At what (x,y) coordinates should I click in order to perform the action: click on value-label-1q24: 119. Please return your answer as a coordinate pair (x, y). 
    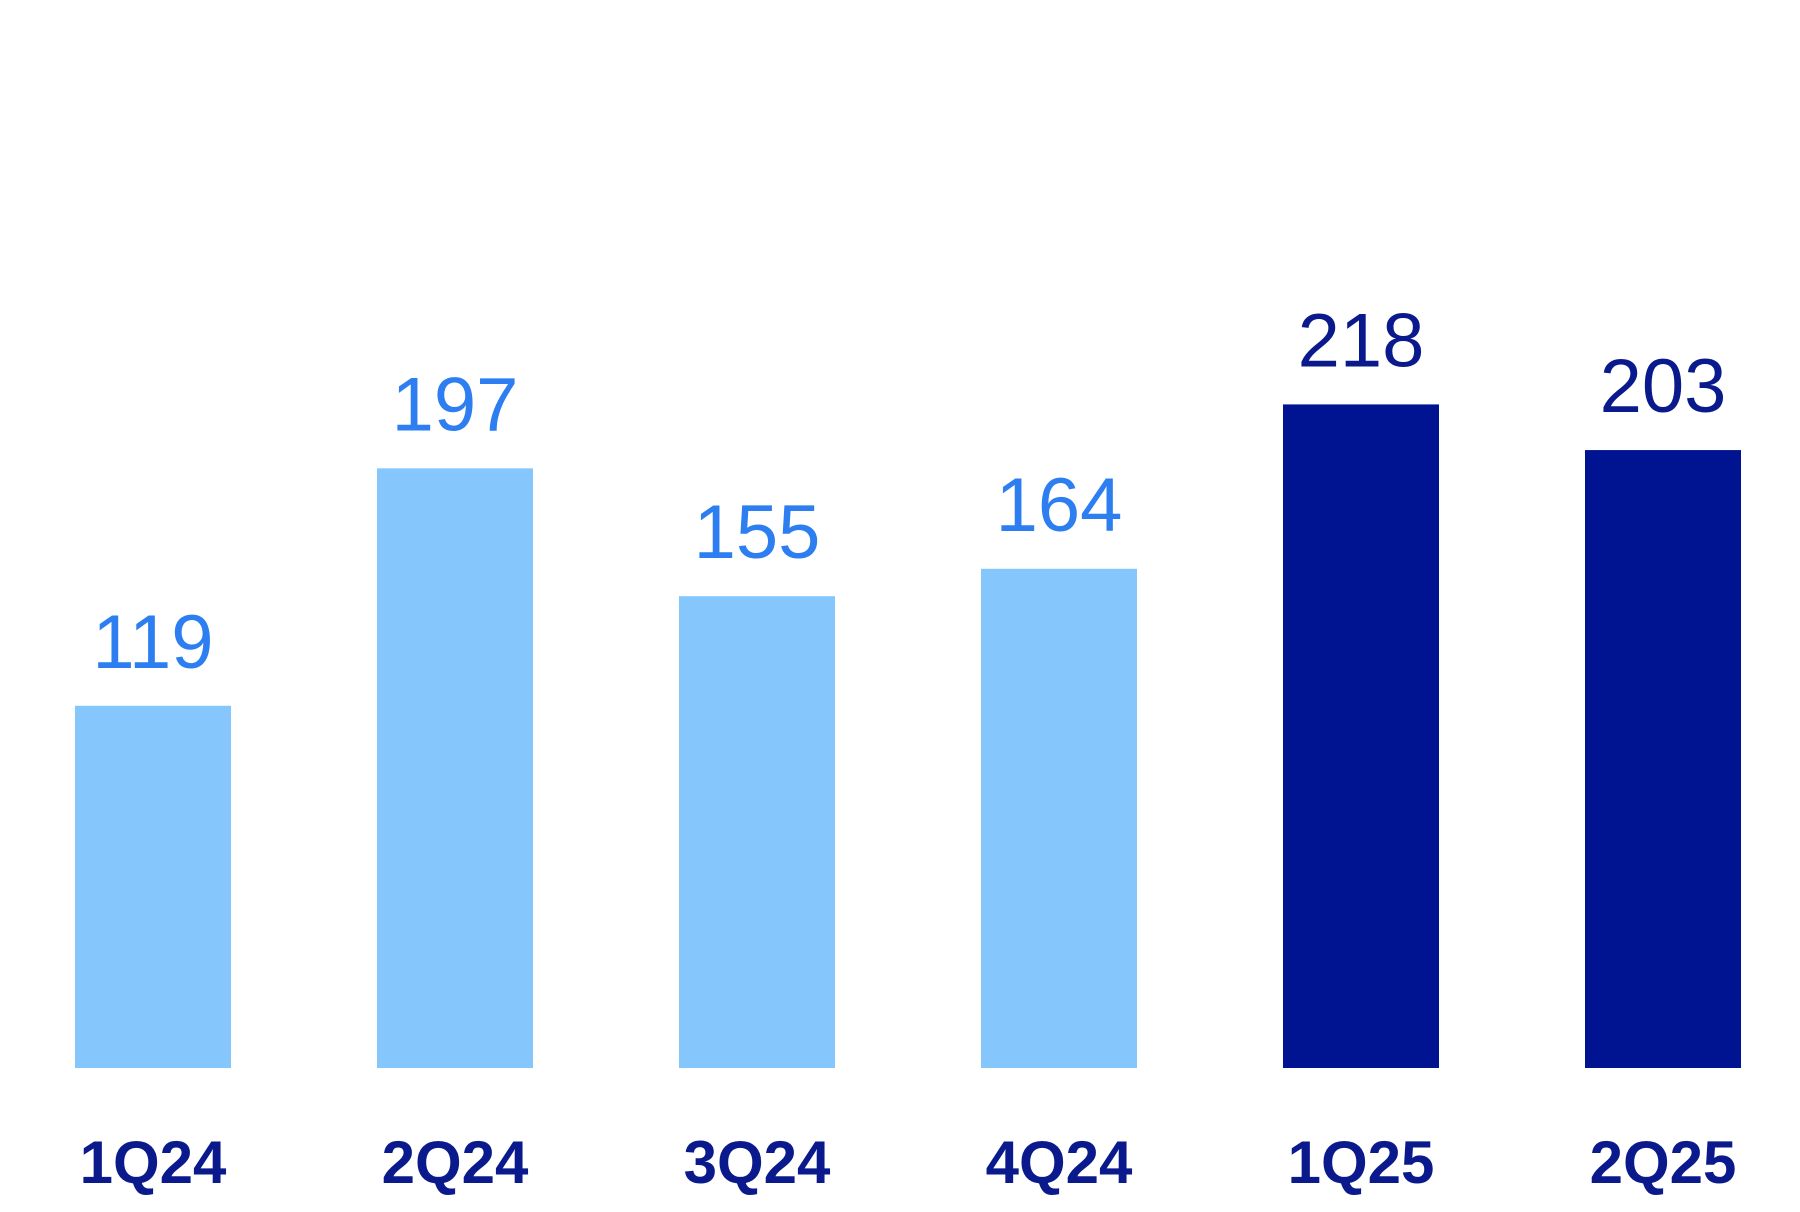
    Looking at the image, I should click on (152, 642).